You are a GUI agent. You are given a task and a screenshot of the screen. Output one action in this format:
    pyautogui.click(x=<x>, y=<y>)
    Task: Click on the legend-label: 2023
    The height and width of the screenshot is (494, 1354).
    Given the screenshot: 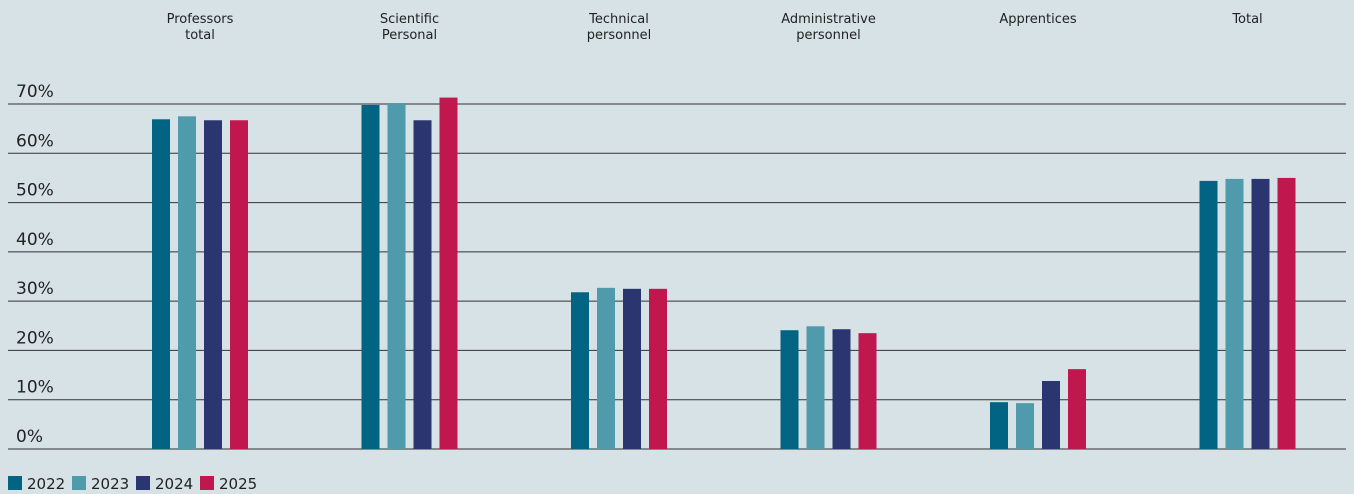 What is the action you would take?
    pyautogui.click(x=110, y=484)
    